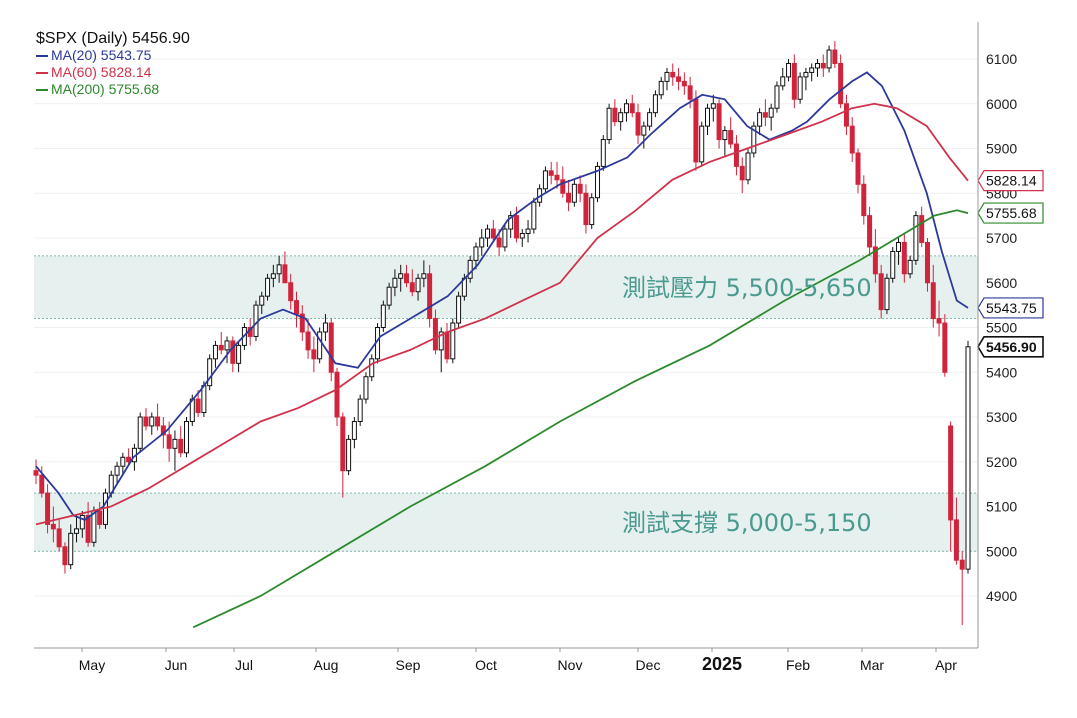 This screenshot has width=1077, height=718. Describe the element at coordinates (113, 89) in the screenshot. I see `legend-item-ma200: MA(200) 5755.68` at that location.